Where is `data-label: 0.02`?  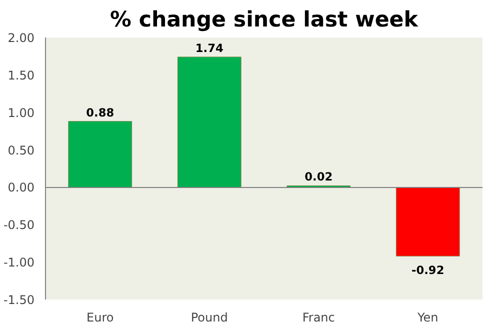 data-label: 0.02 is located at coordinates (318, 177).